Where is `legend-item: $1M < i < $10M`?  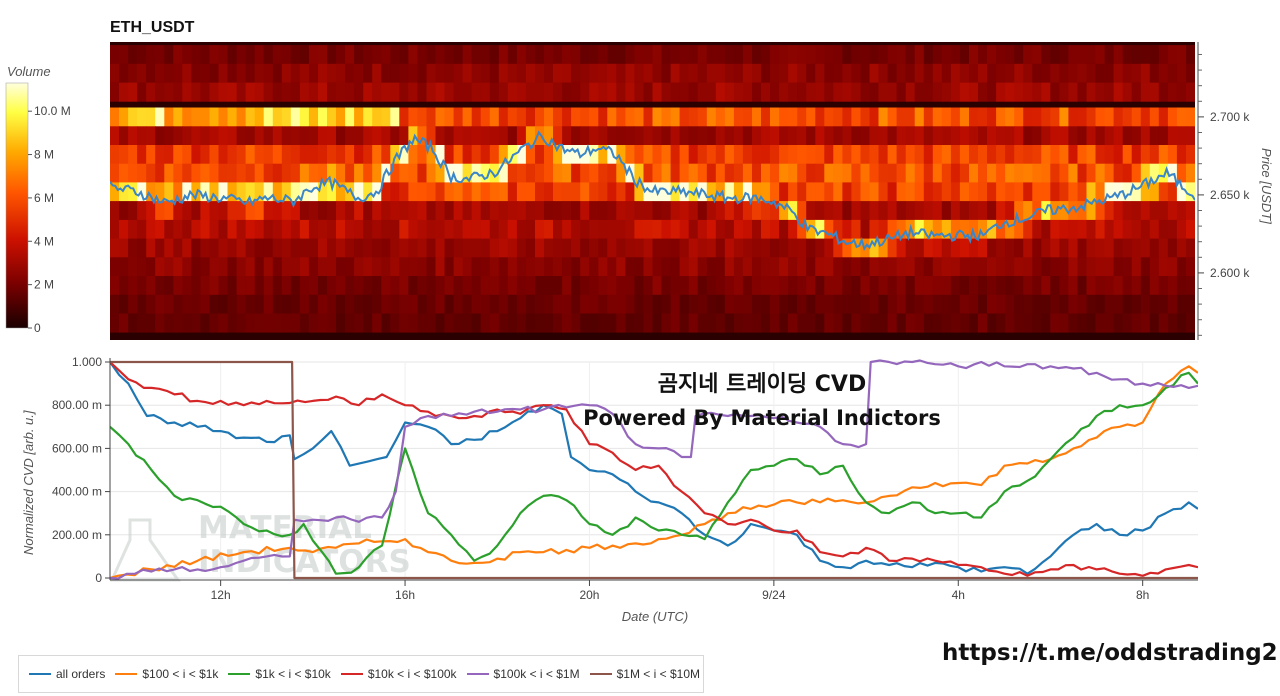 legend-item: $1M < i < $10M is located at coordinates (644, 674).